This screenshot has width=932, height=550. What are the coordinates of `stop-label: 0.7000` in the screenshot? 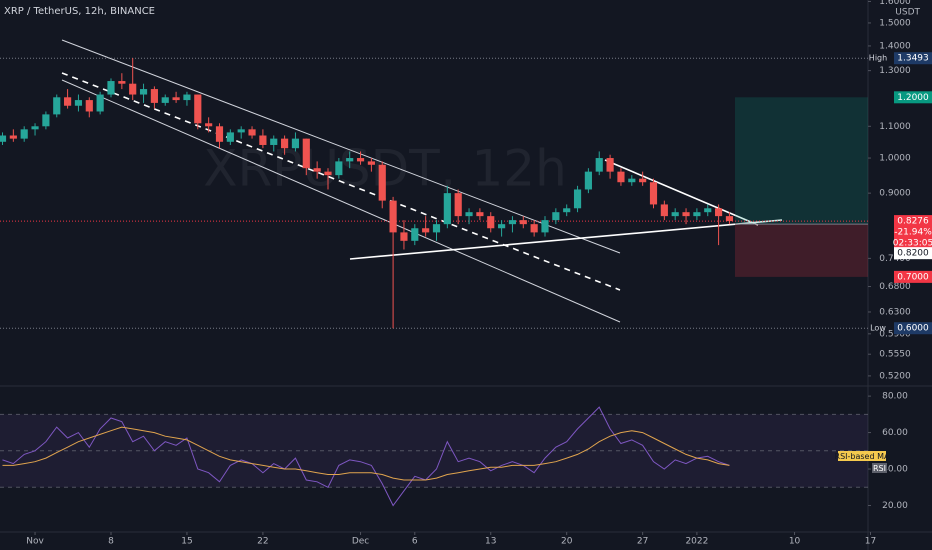 It's located at (913, 277).